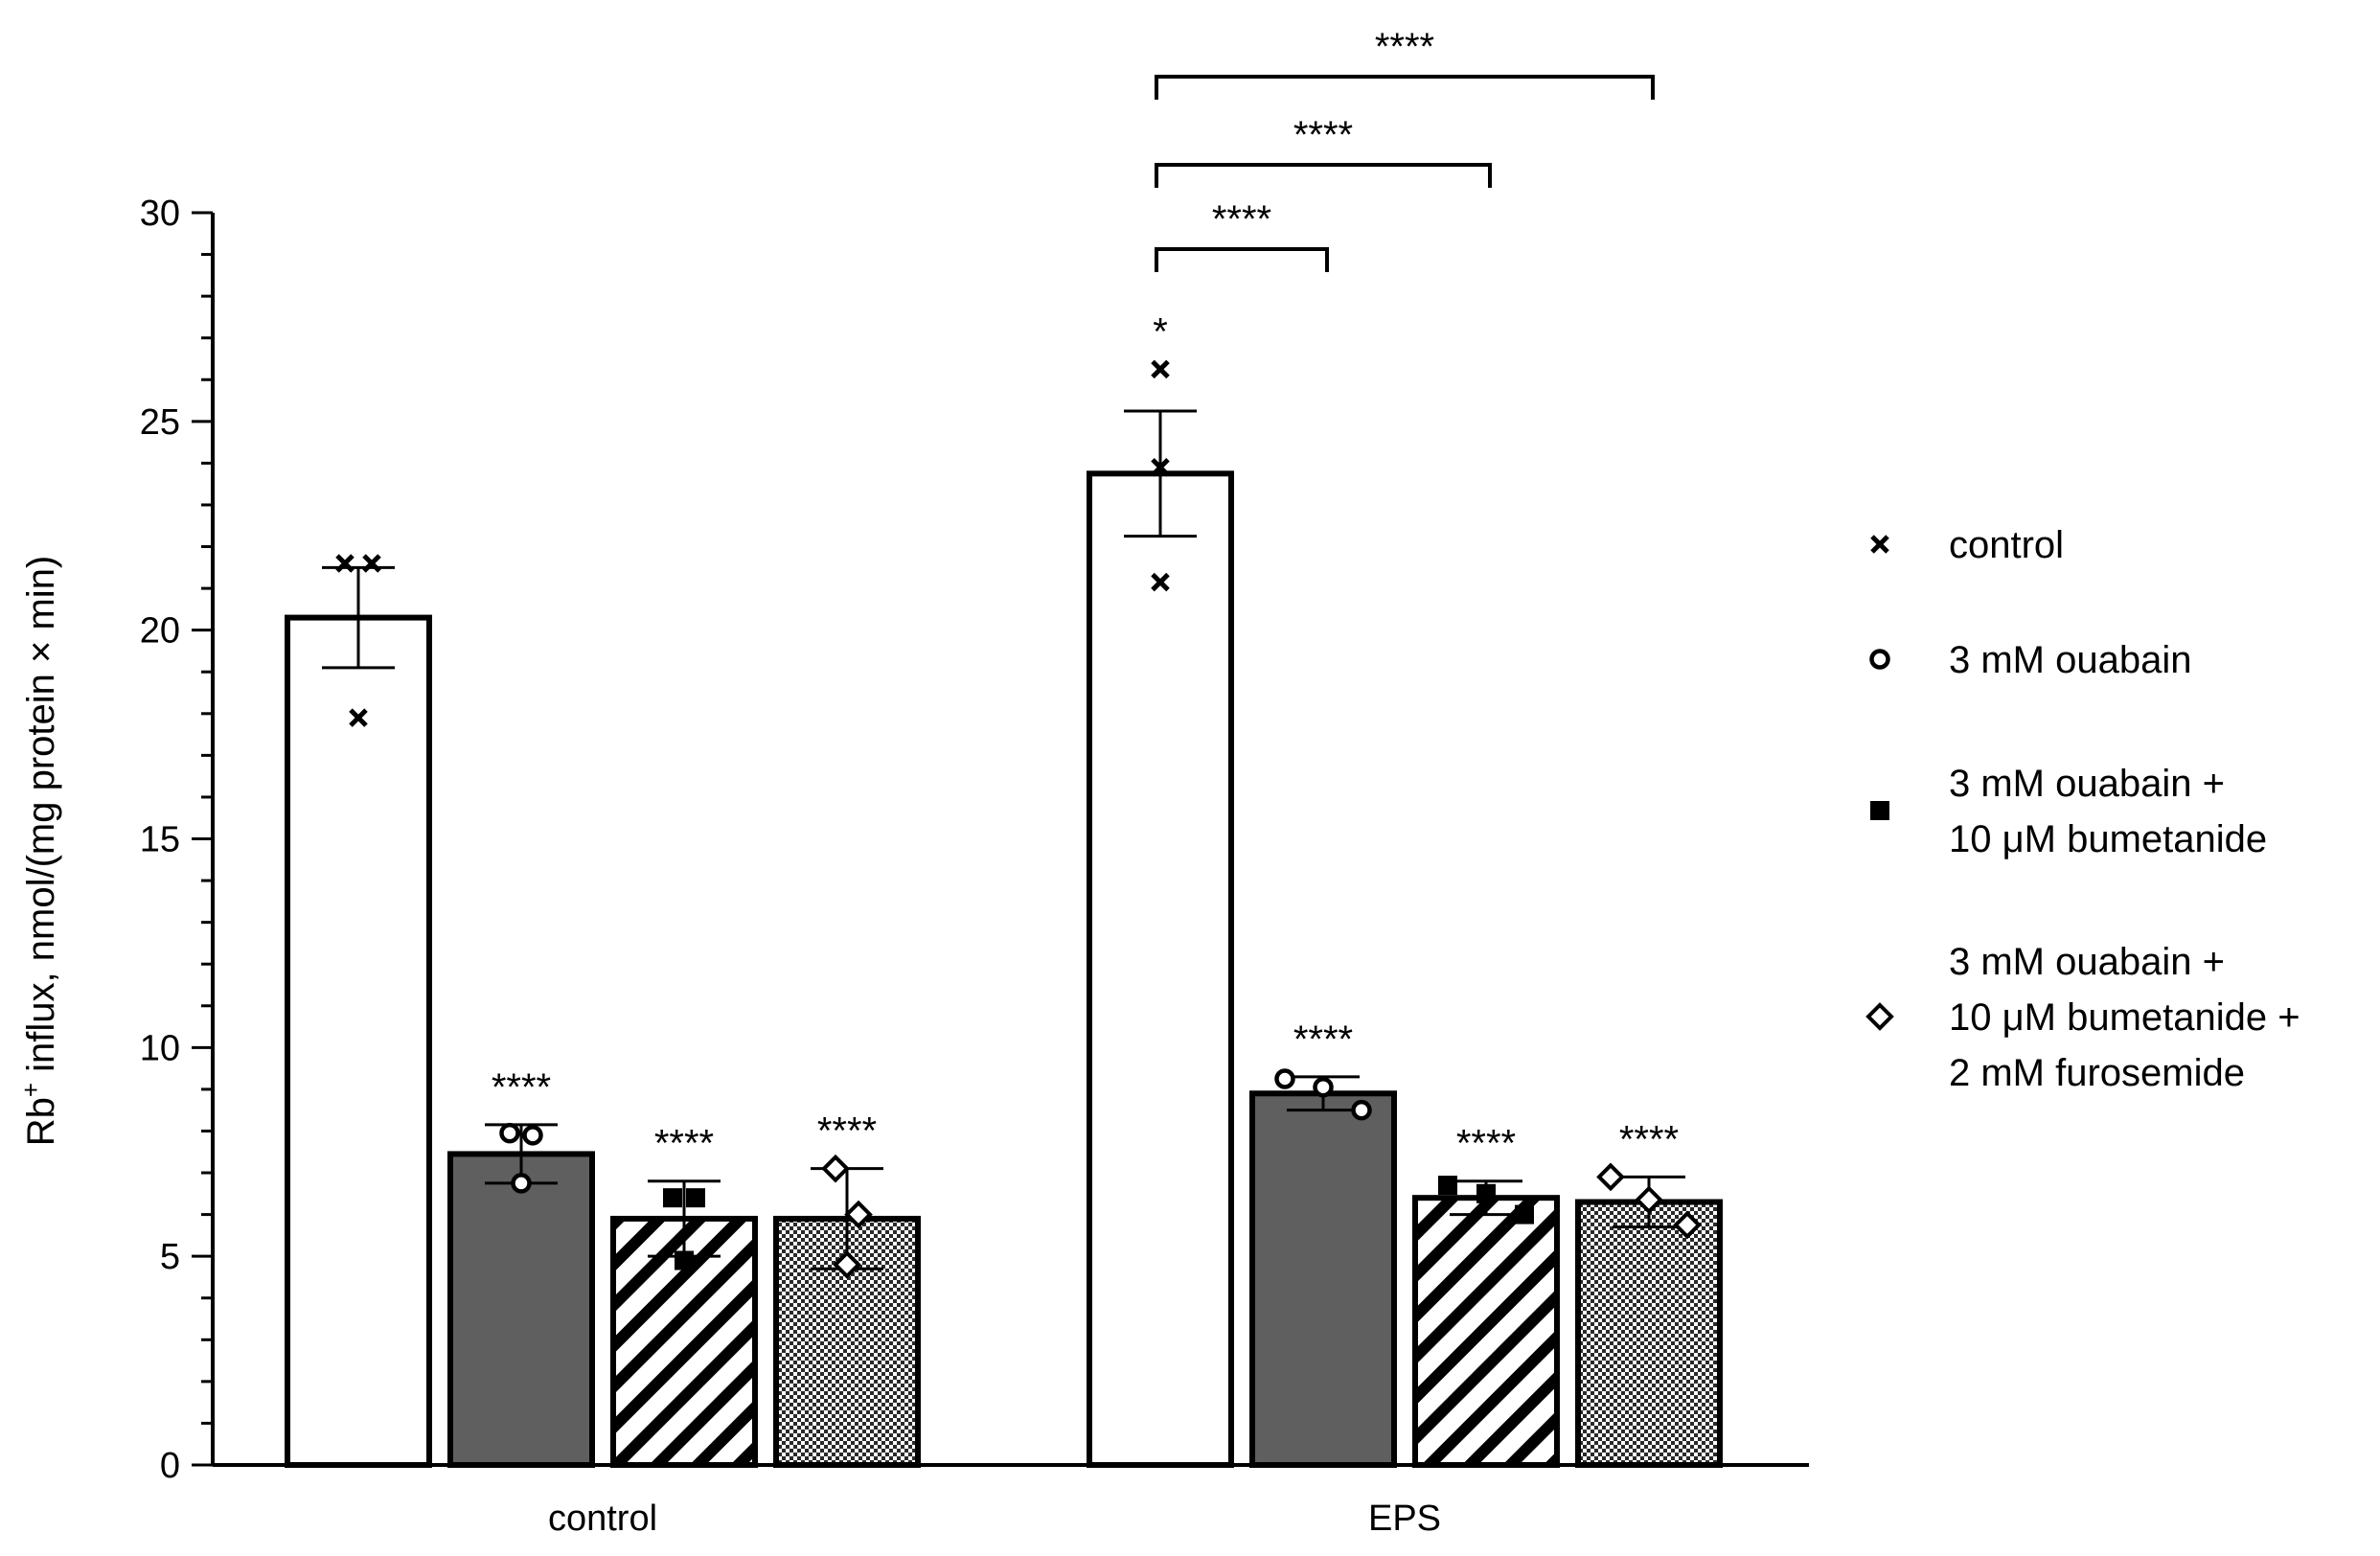 This screenshot has width=2380, height=1556. I want to click on y-tick-label: 10, so click(160, 1048).